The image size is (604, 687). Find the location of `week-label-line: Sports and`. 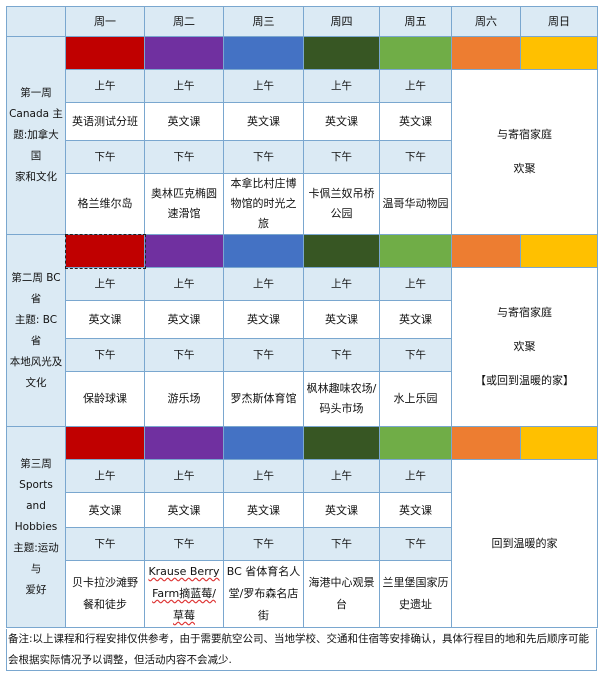

week-label-line: Sports and is located at coordinates (36, 495).